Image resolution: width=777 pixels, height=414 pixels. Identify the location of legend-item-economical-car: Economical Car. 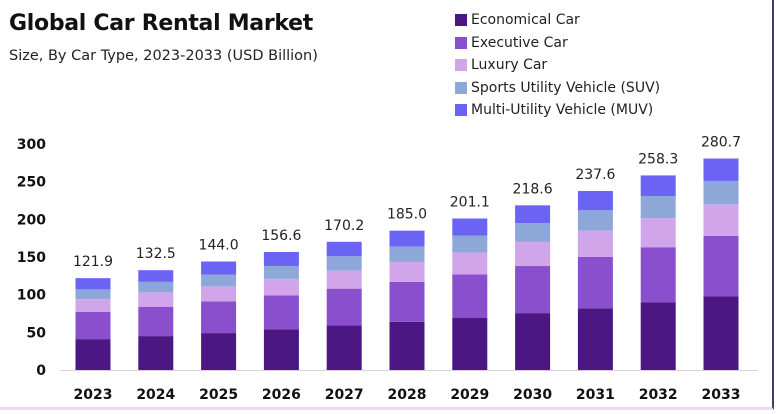
(557, 20).